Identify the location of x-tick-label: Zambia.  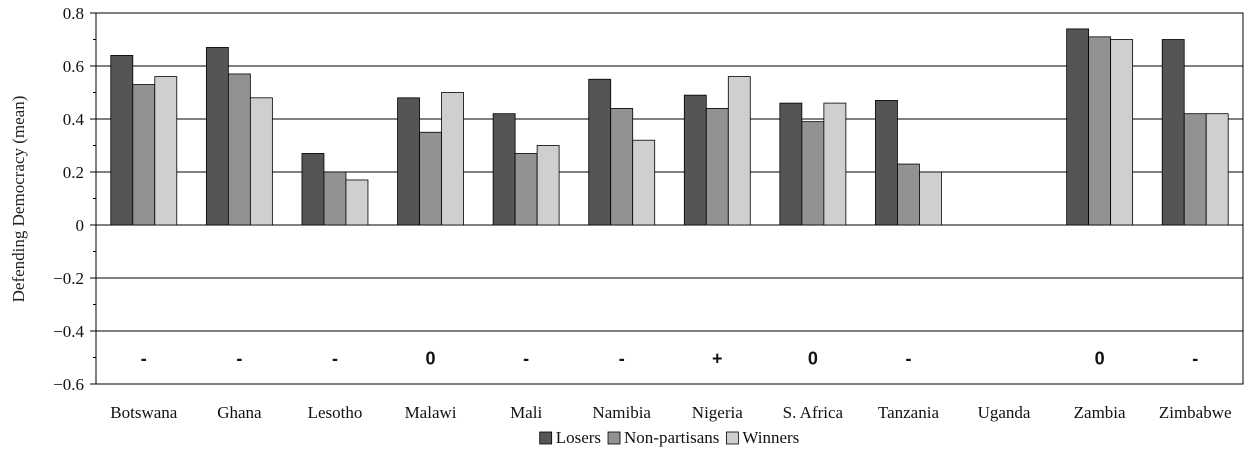
(1100, 412).